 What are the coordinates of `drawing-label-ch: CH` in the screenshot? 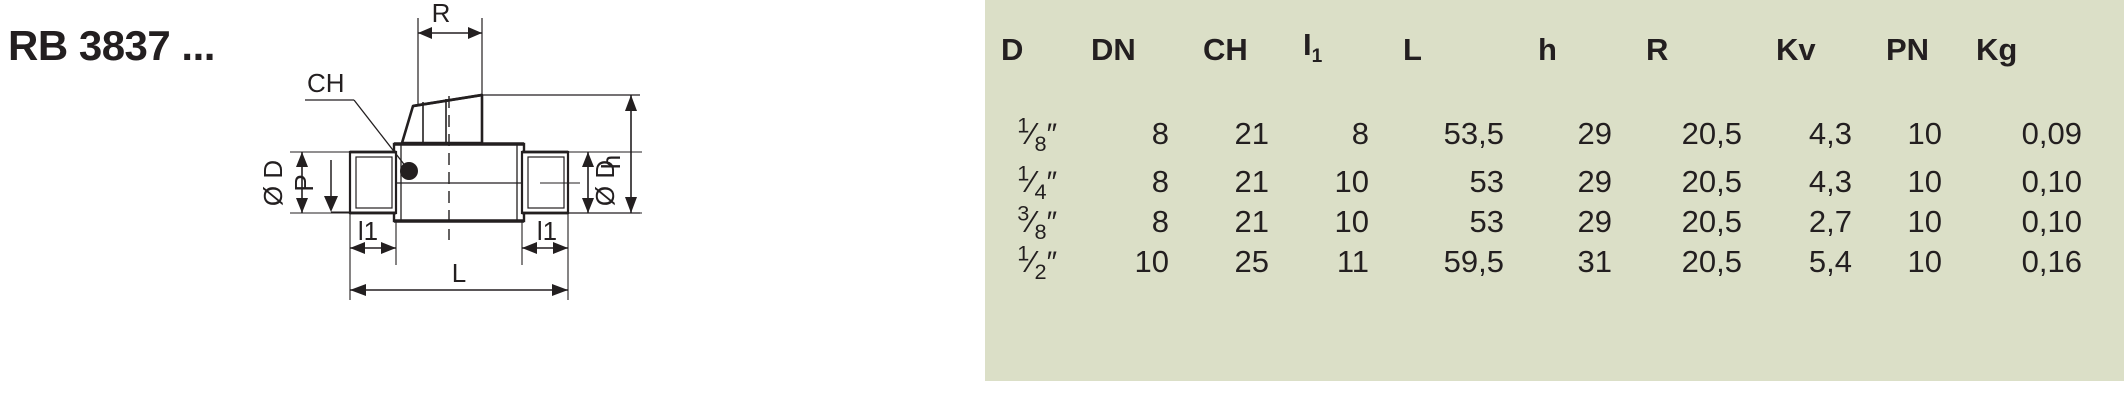 It's located at (326, 83).